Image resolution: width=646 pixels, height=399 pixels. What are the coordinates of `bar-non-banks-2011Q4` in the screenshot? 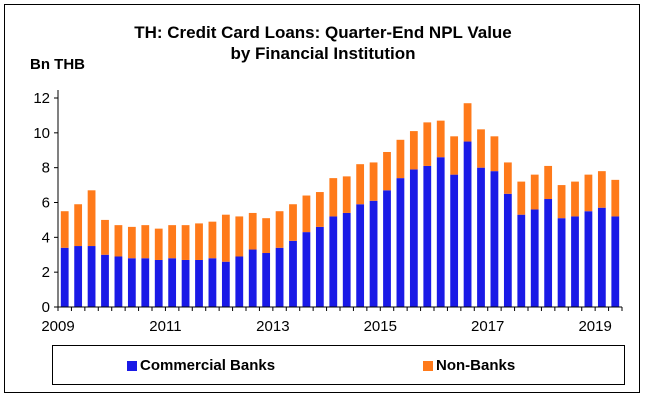 It's located at (212, 240).